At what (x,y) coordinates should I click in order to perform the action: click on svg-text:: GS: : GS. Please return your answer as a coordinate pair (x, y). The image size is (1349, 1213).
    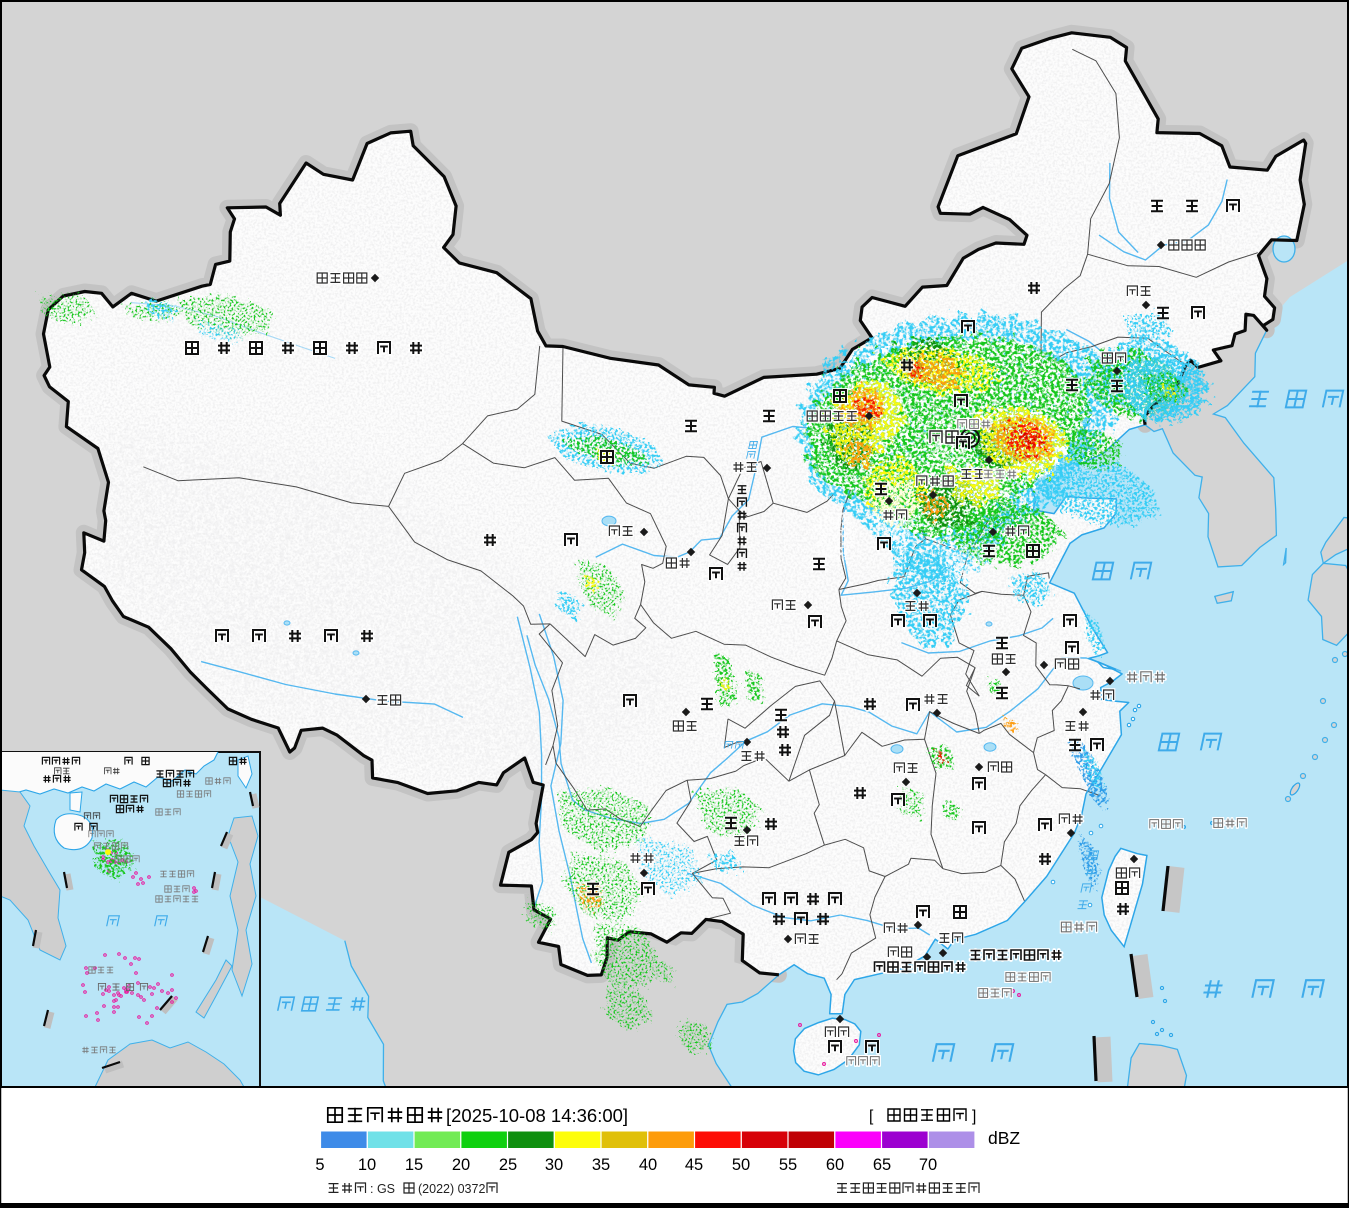
    Looking at the image, I should click on (382, 1189).